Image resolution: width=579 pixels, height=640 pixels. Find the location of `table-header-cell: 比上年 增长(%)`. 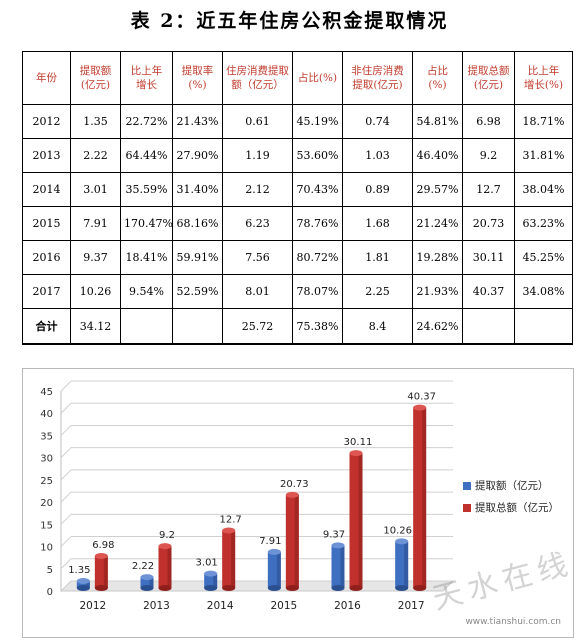

table-header-cell: 比上年 增长(%) is located at coordinates (543, 78).